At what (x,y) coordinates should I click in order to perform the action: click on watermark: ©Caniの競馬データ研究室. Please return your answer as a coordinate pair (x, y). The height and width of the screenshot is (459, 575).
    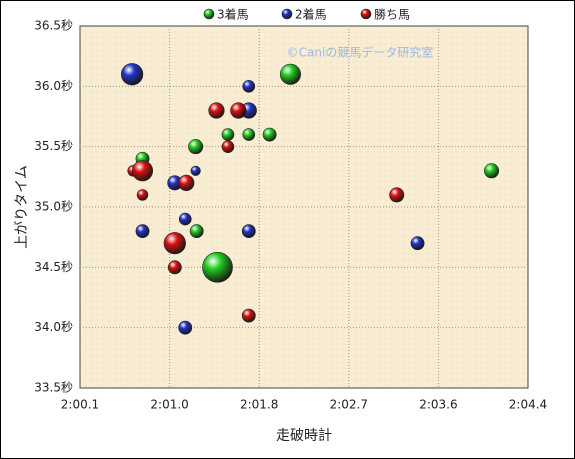
    Looking at the image, I should click on (360, 52).